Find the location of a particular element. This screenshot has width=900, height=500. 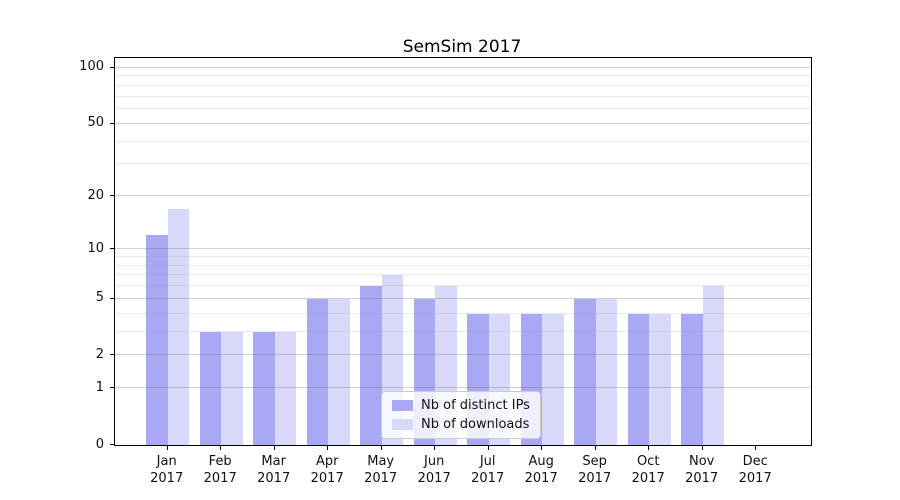

y-tick-label-20: 20 is located at coordinates (95, 195).